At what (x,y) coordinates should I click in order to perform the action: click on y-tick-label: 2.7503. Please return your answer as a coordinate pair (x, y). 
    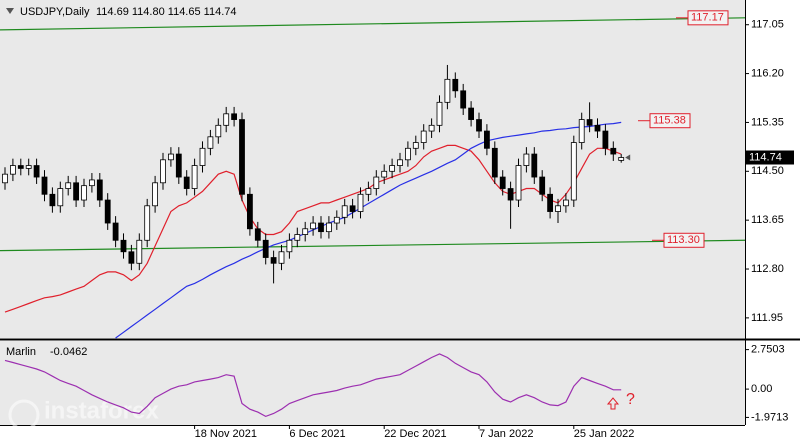
    Looking at the image, I should click on (768, 350).